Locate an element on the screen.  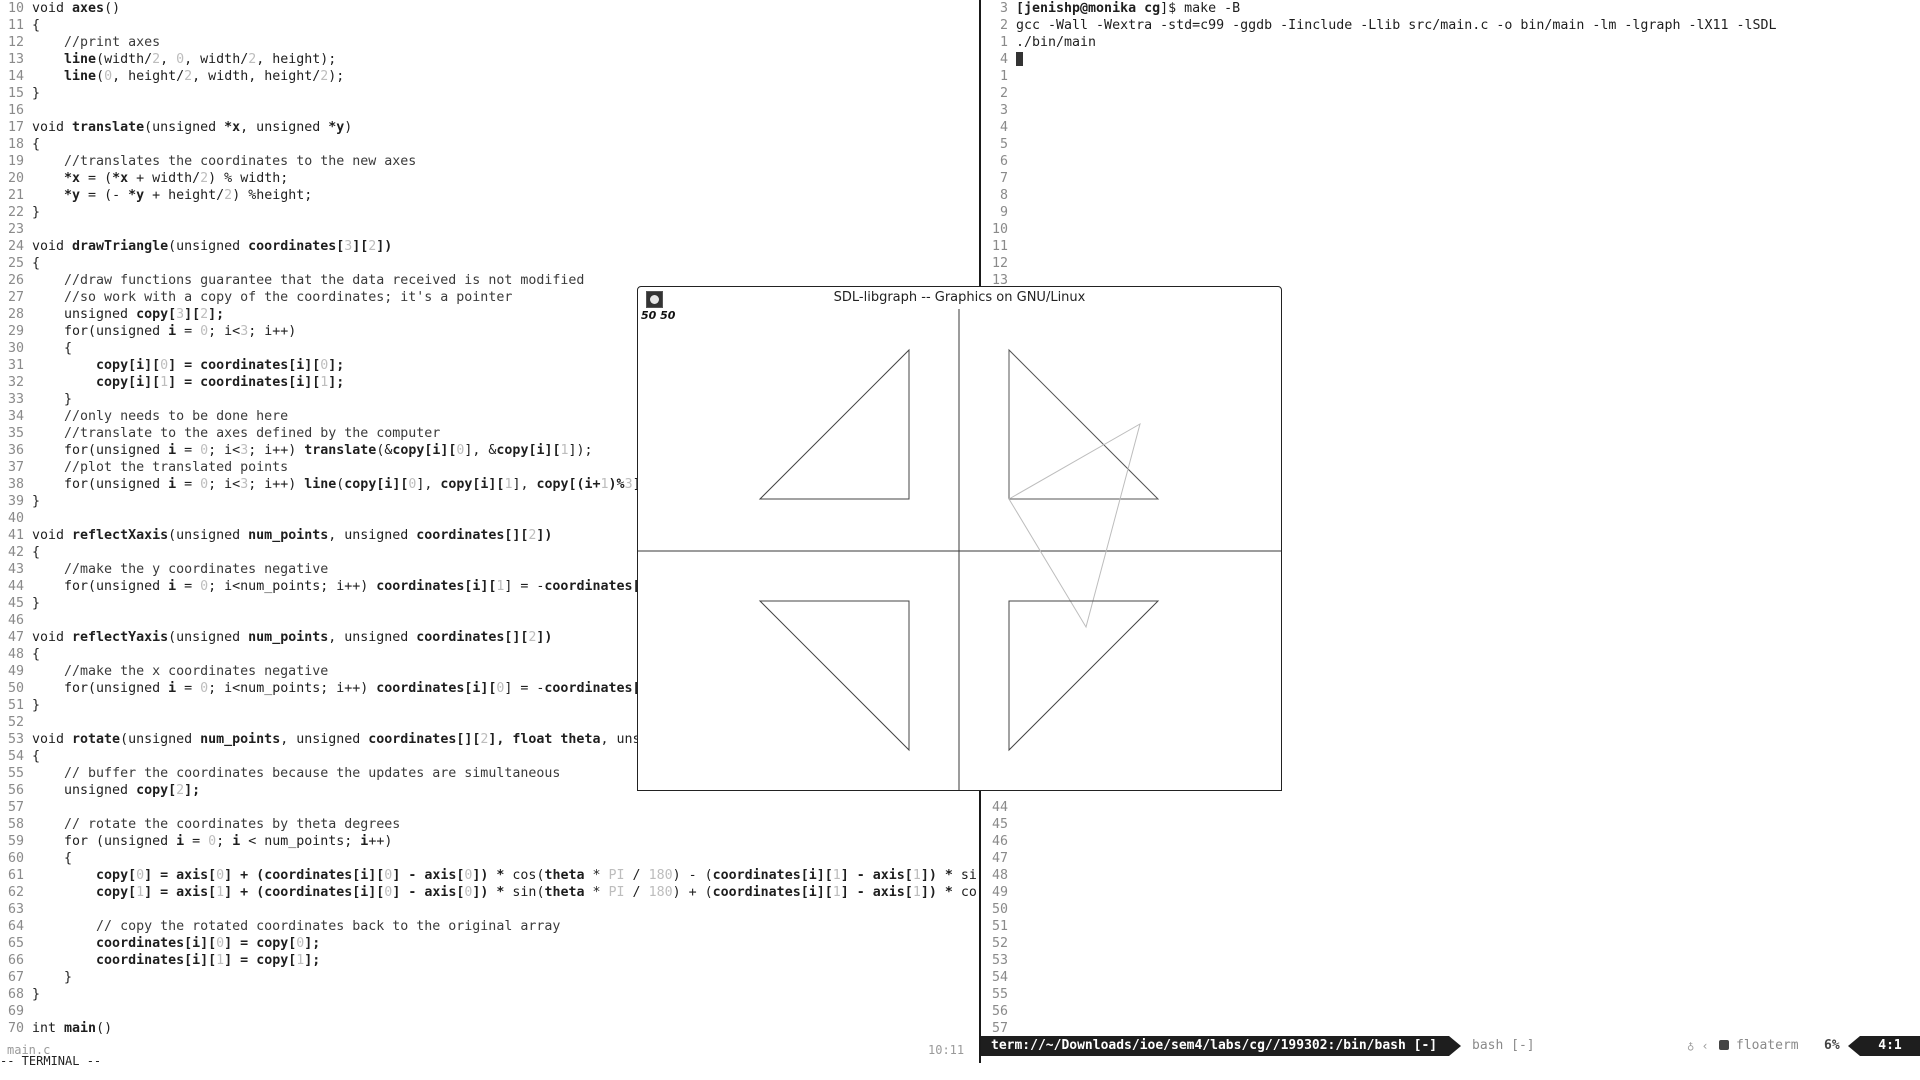
code-token: 2 is located at coordinates (252, 59).